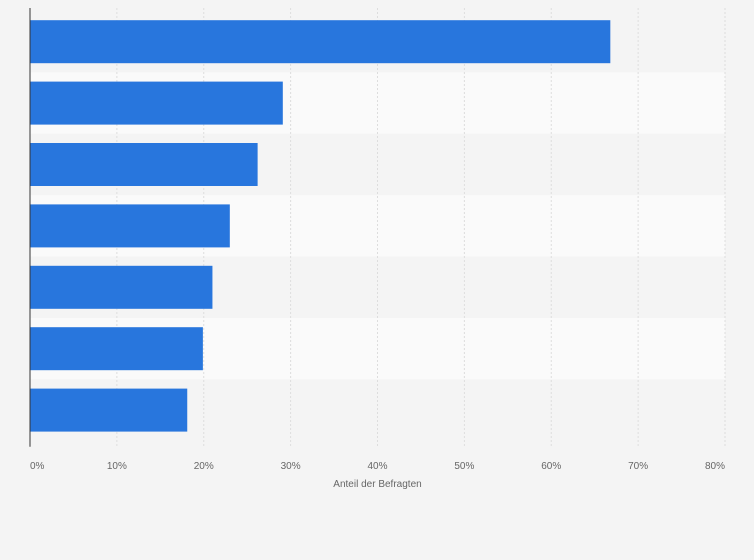  What do you see at coordinates (715, 466) in the screenshot?
I see `tick-label: 80%` at bounding box center [715, 466].